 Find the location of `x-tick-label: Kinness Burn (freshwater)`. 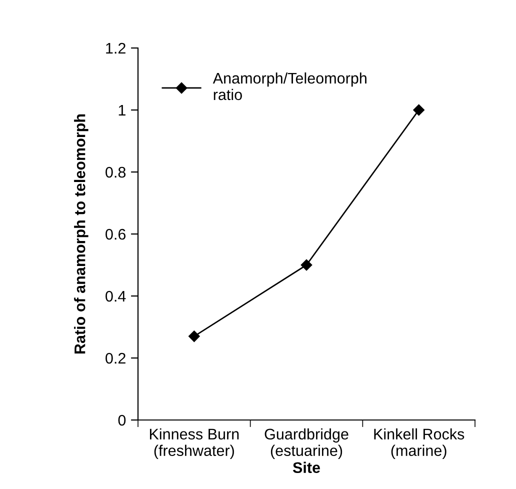

x-tick-label: Kinness Burn (freshwater) is located at coordinates (194, 444).